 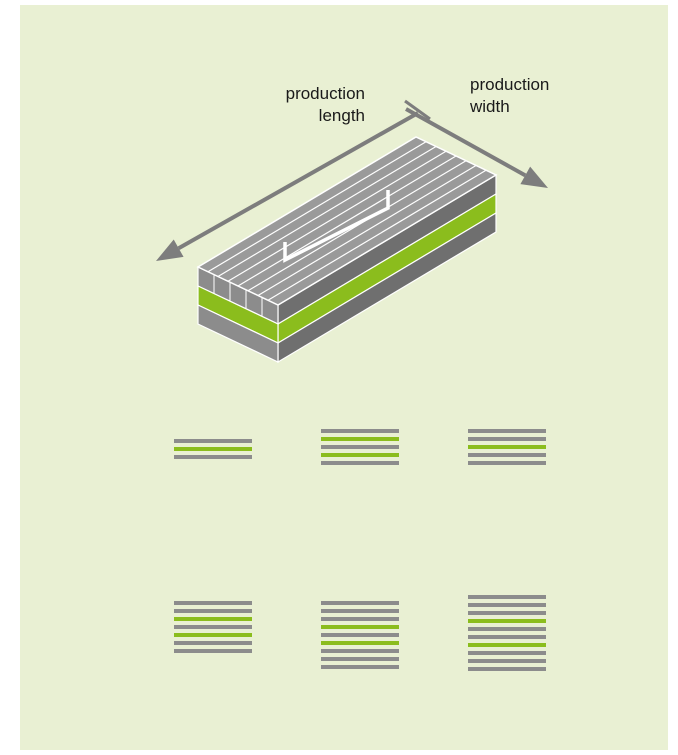 I want to click on width-arrow-shaft, so click(x=466, y=142).